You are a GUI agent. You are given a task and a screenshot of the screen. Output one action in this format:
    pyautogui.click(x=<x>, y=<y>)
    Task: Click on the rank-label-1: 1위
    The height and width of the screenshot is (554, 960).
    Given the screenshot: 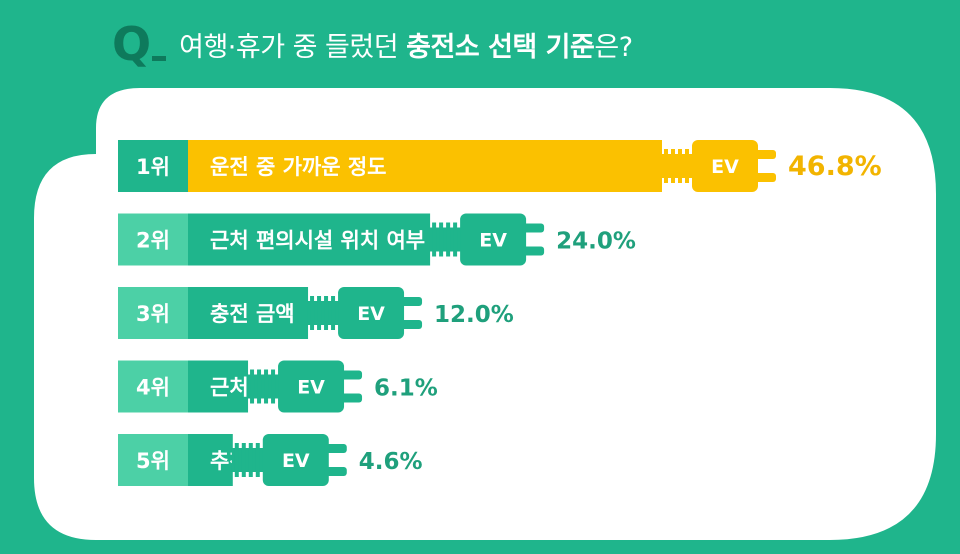 What is the action you would take?
    pyautogui.click(x=153, y=167)
    